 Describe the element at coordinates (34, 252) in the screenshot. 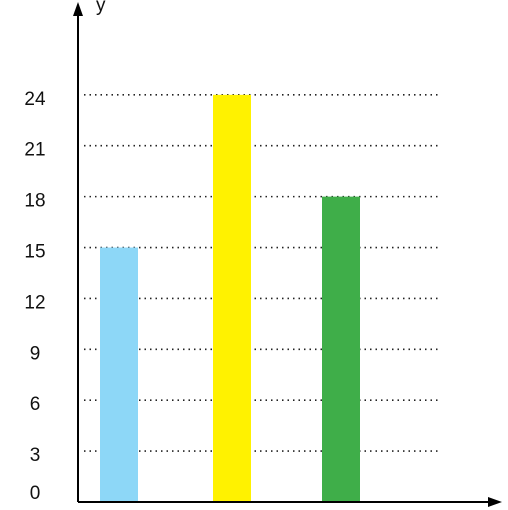

I see `y-tick-label: 15` at that location.